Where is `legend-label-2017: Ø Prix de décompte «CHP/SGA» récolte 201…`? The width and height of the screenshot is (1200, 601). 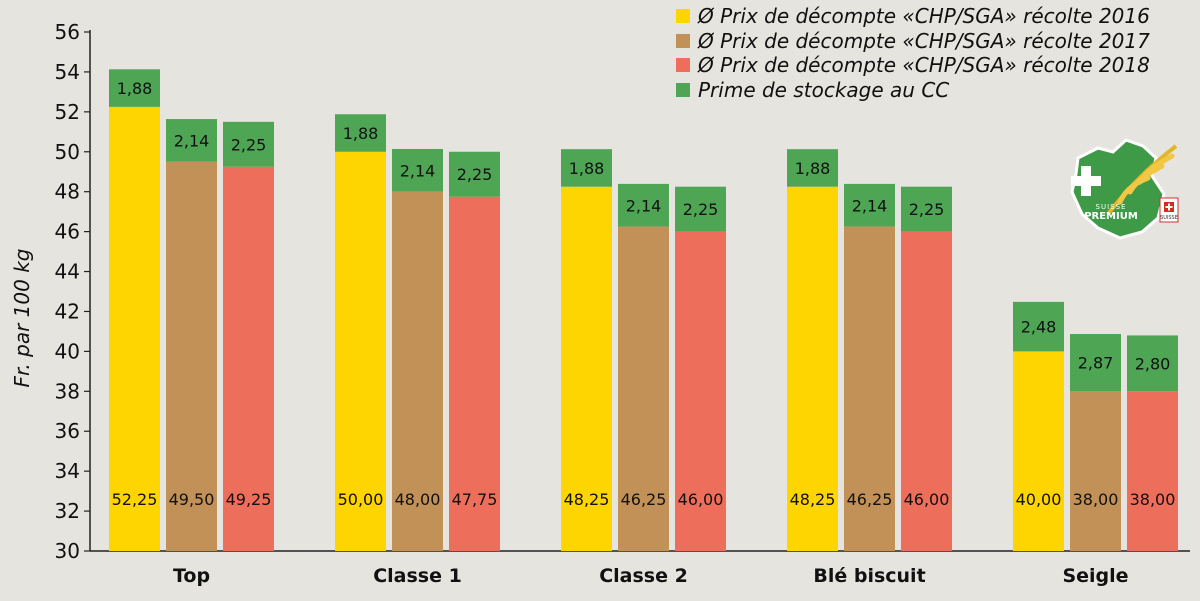
legend-label-2017: Ø Prix de décompte «CHP/SGA» récolte 201… is located at coordinates (924, 40).